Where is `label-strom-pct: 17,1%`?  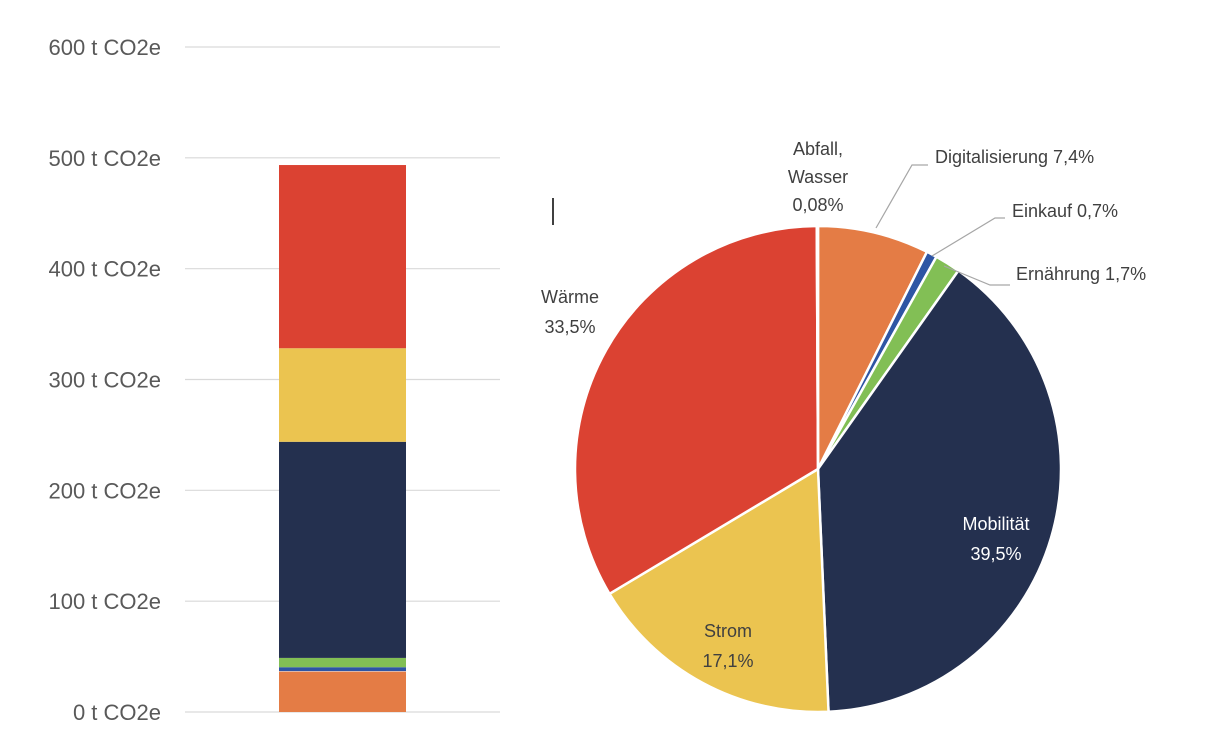 label-strom-pct: 17,1% is located at coordinates (727, 661).